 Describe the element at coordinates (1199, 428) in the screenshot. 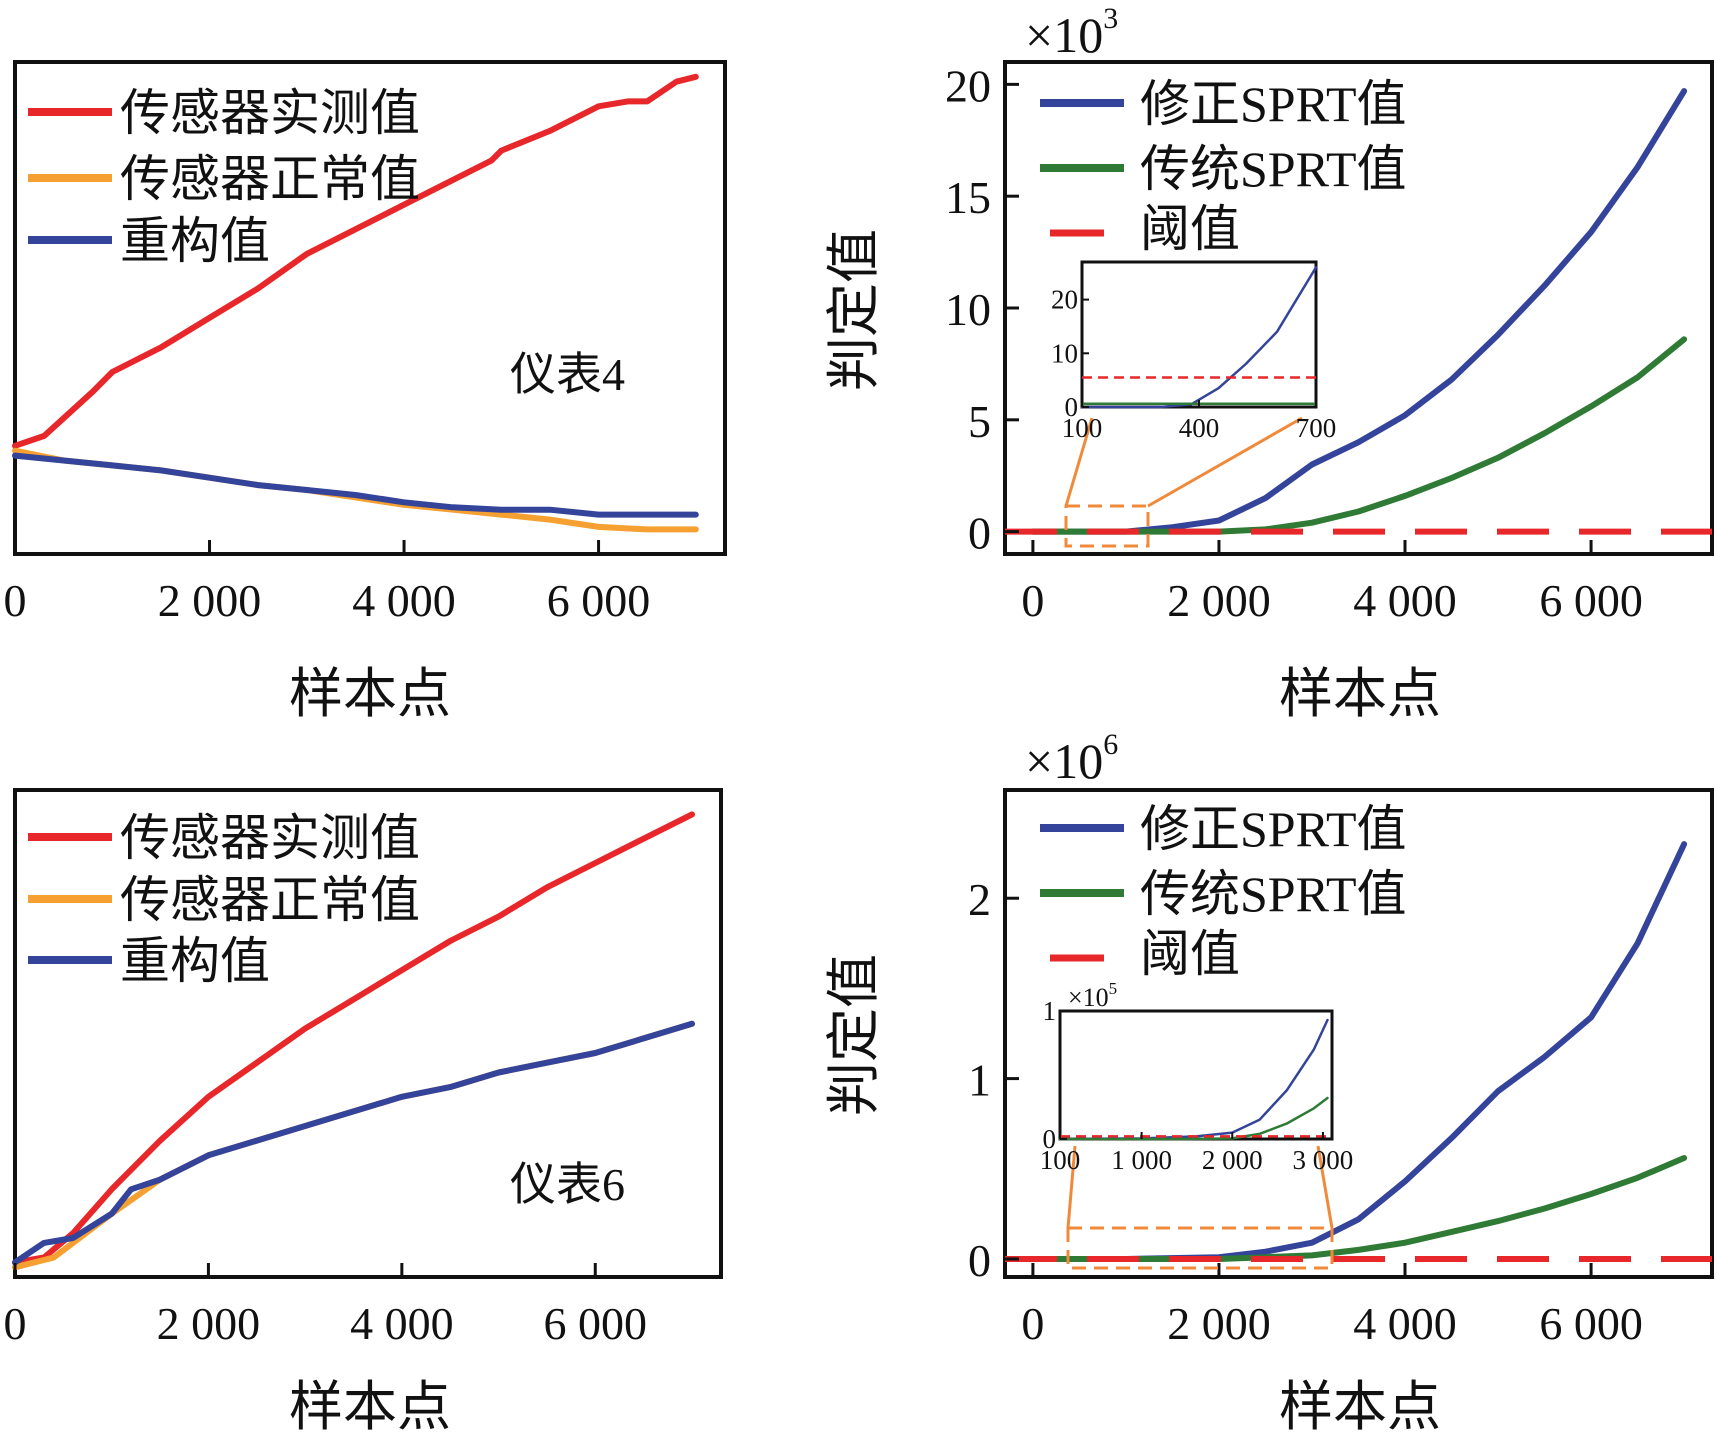

I see `x-tick-label: 400` at that location.